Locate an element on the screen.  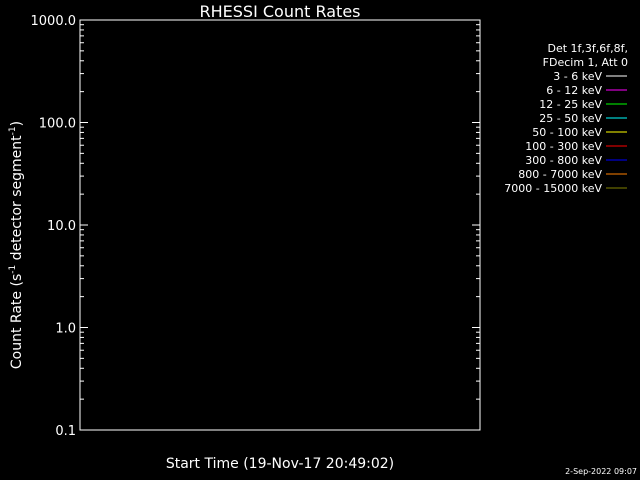
legend-entry-label: 12 - 25 keV is located at coordinates (570, 104).